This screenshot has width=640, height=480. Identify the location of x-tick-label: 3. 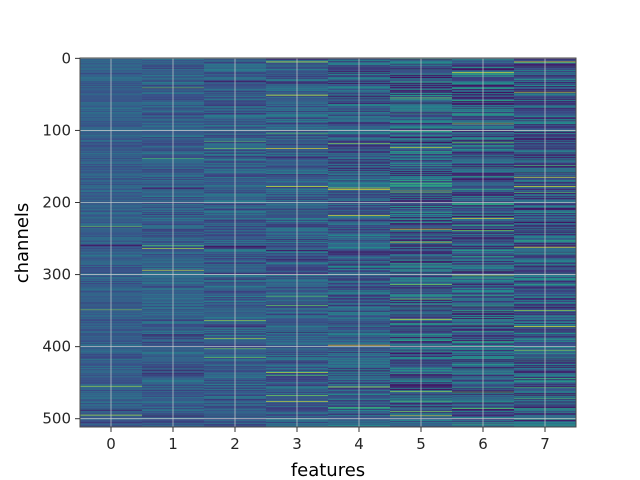
(297, 444).